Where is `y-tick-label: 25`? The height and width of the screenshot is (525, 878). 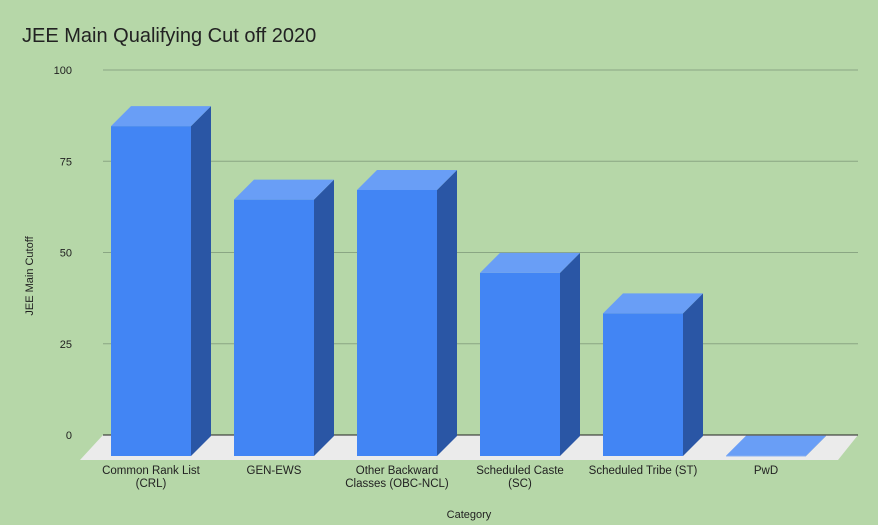
y-tick-label: 25 is located at coordinates (66, 345).